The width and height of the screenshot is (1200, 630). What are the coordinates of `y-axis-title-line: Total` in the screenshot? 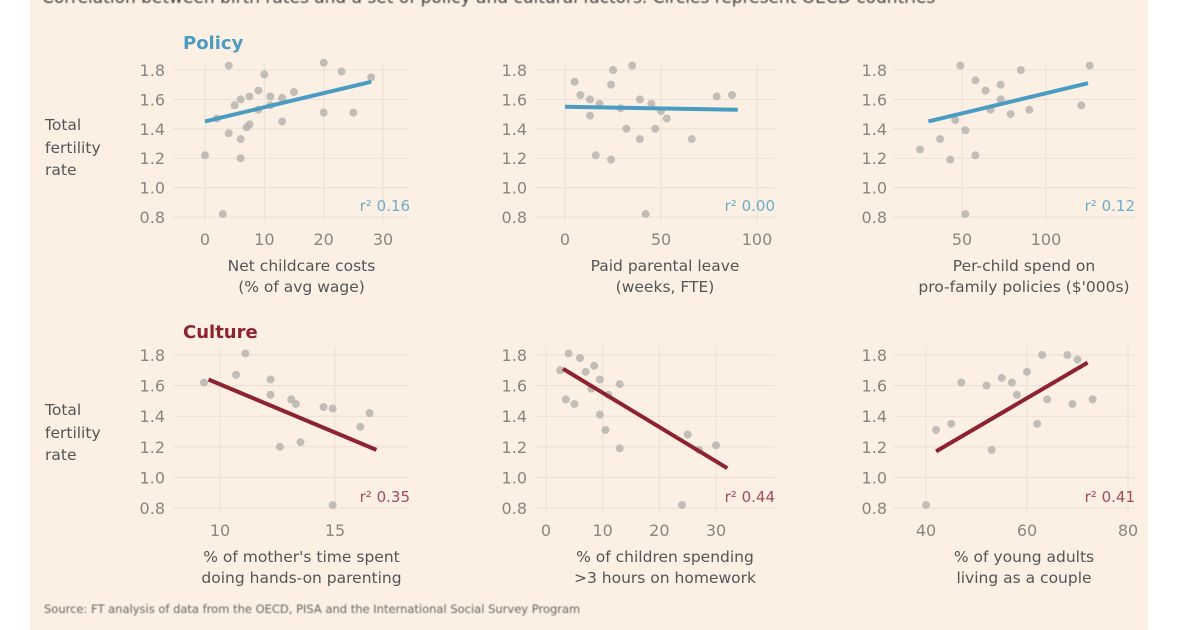 It's located at (62, 410).